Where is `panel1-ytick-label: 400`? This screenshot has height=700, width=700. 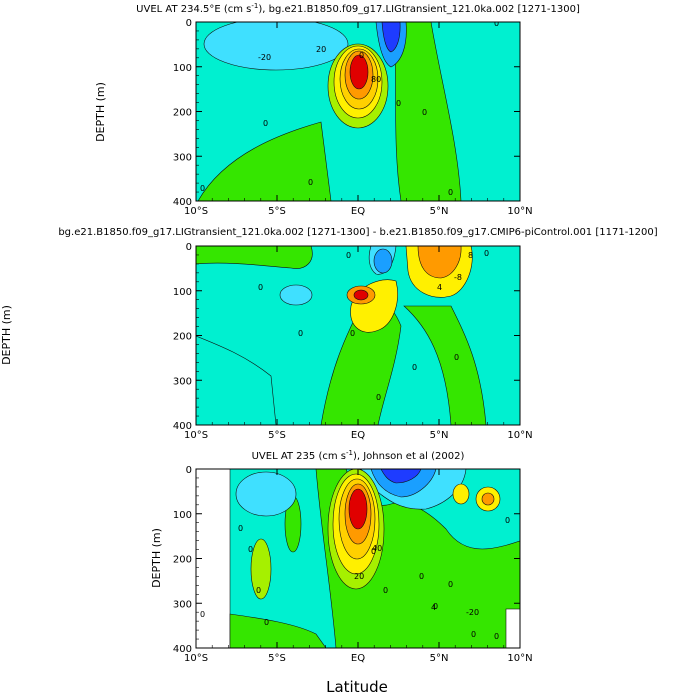 panel1-ytick-label: 400 is located at coordinates (182, 202).